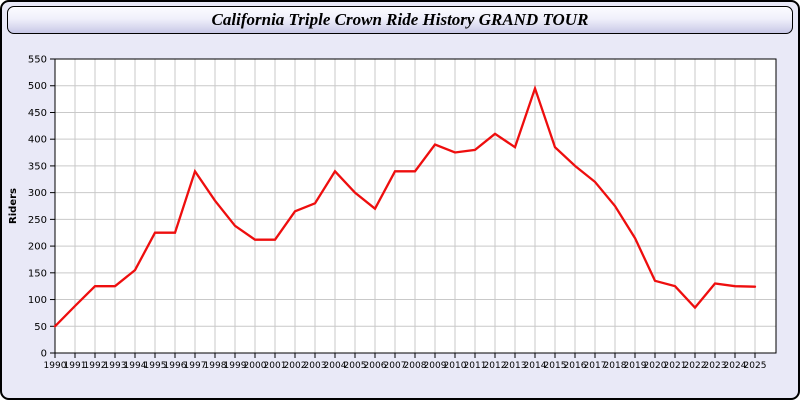  What do you see at coordinates (37, 220) in the screenshot?
I see `y-axis-tick-label: 250` at bounding box center [37, 220].